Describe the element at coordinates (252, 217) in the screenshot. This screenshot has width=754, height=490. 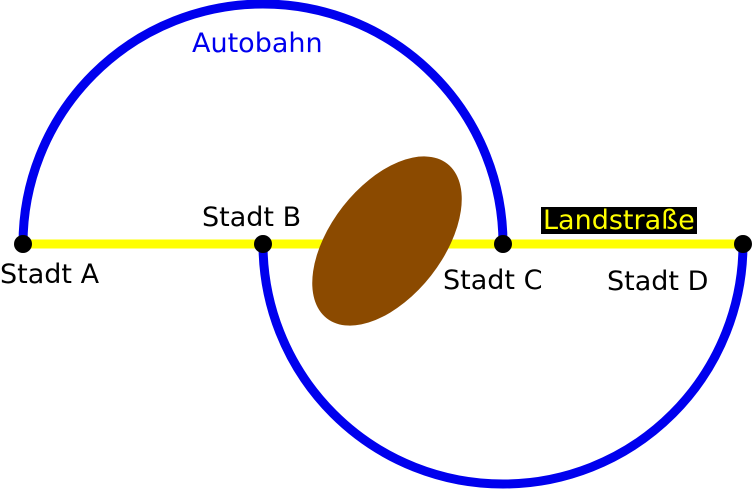
I see `city-label-b: Stadt B` at that location.